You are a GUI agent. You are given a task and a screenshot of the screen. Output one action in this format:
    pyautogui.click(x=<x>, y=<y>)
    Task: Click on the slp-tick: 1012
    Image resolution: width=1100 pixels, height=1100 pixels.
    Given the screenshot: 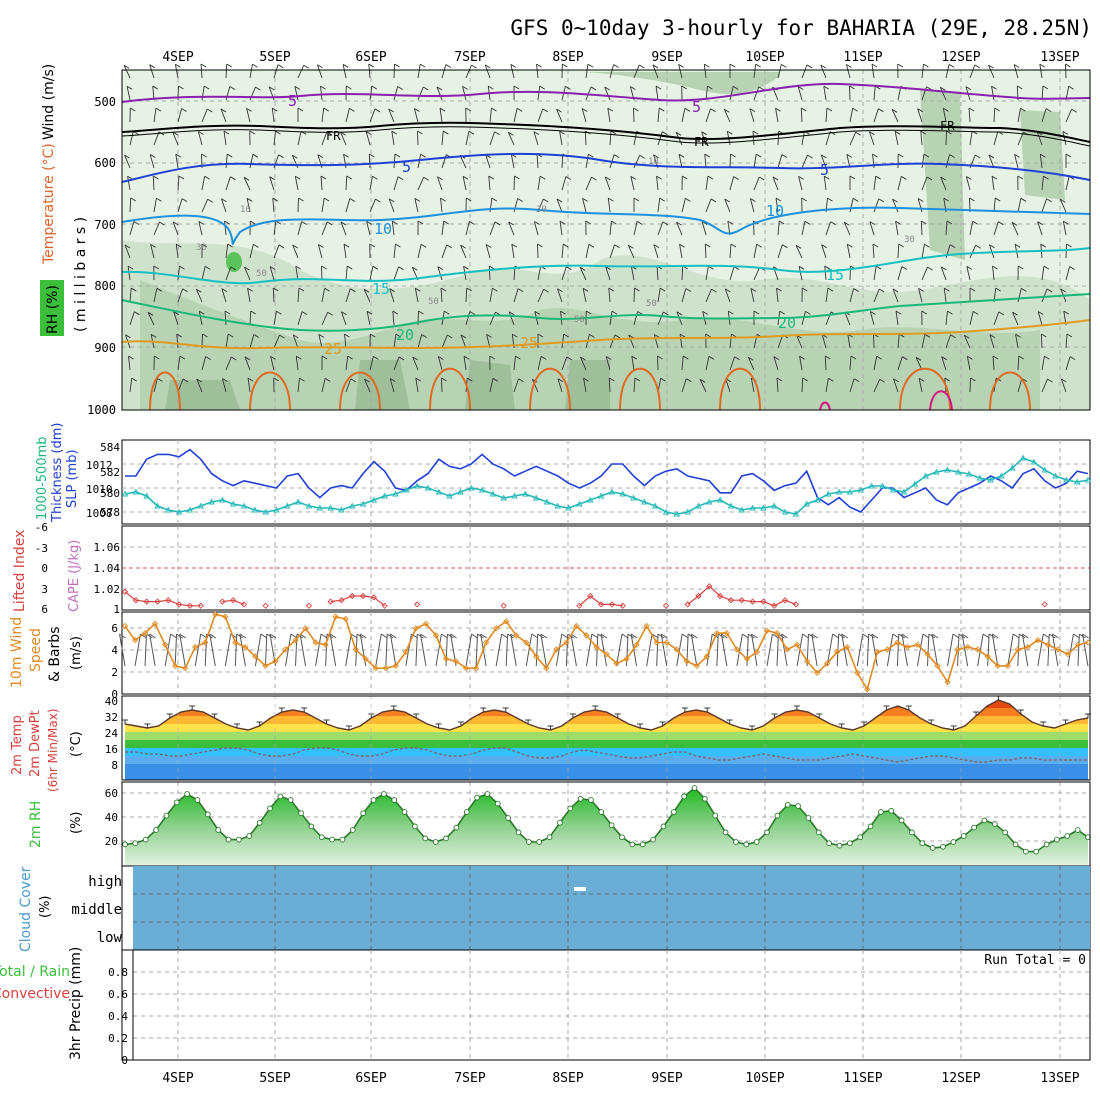 What is the action you would take?
    pyautogui.click(x=99, y=465)
    